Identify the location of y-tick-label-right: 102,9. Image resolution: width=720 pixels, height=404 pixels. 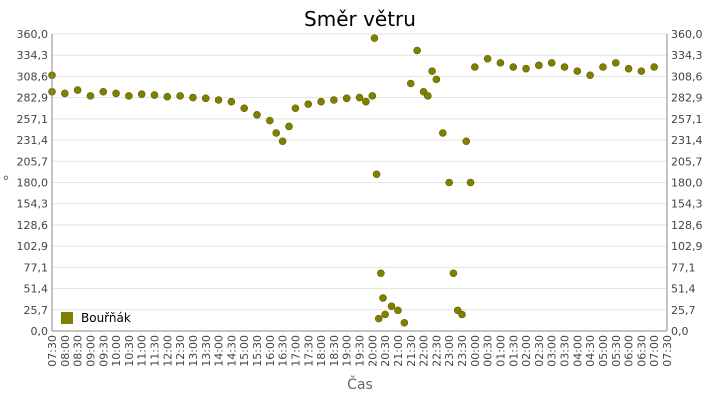
(687, 246).